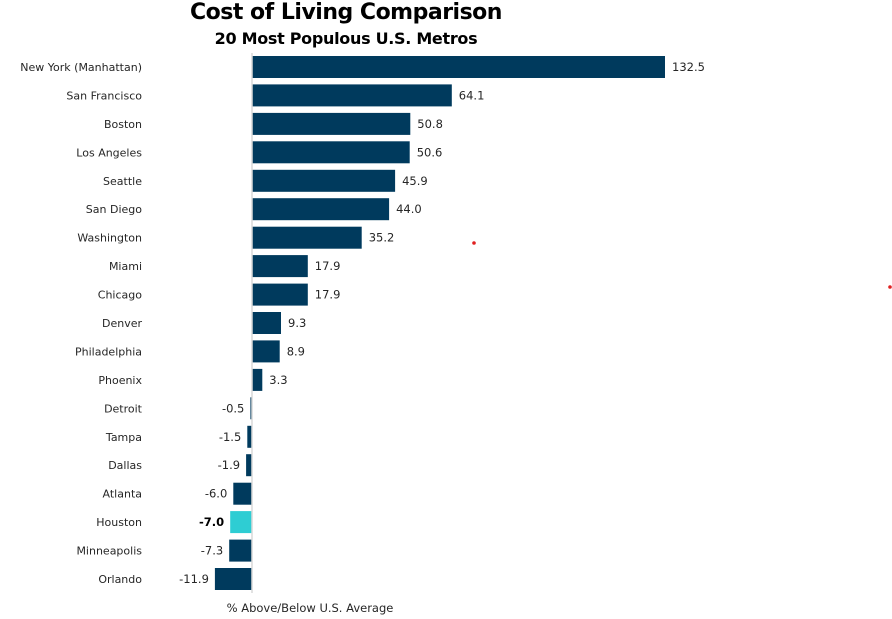  I want to click on data-label: 35.2, so click(382, 238).